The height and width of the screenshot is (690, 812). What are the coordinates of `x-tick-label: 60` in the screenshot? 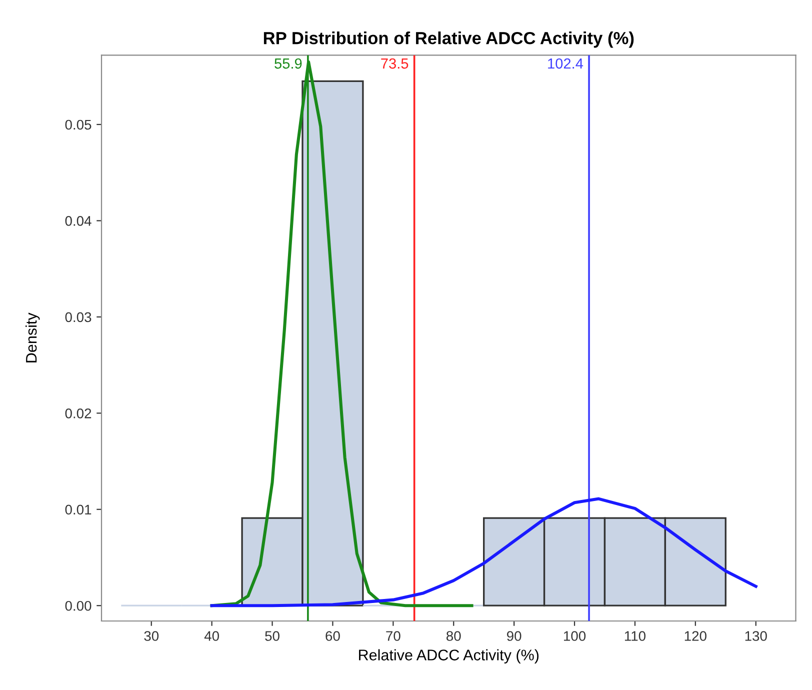 It's located at (333, 636).